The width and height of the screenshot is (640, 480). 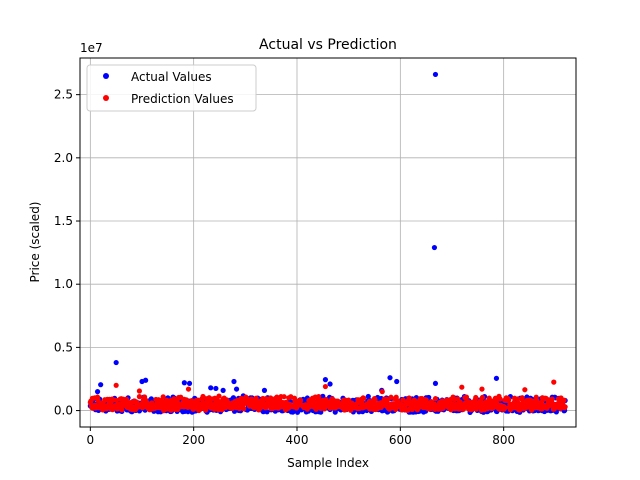 What do you see at coordinates (63, 221) in the screenshot?
I see `y-tick-label: 1.5` at bounding box center [63, 221].